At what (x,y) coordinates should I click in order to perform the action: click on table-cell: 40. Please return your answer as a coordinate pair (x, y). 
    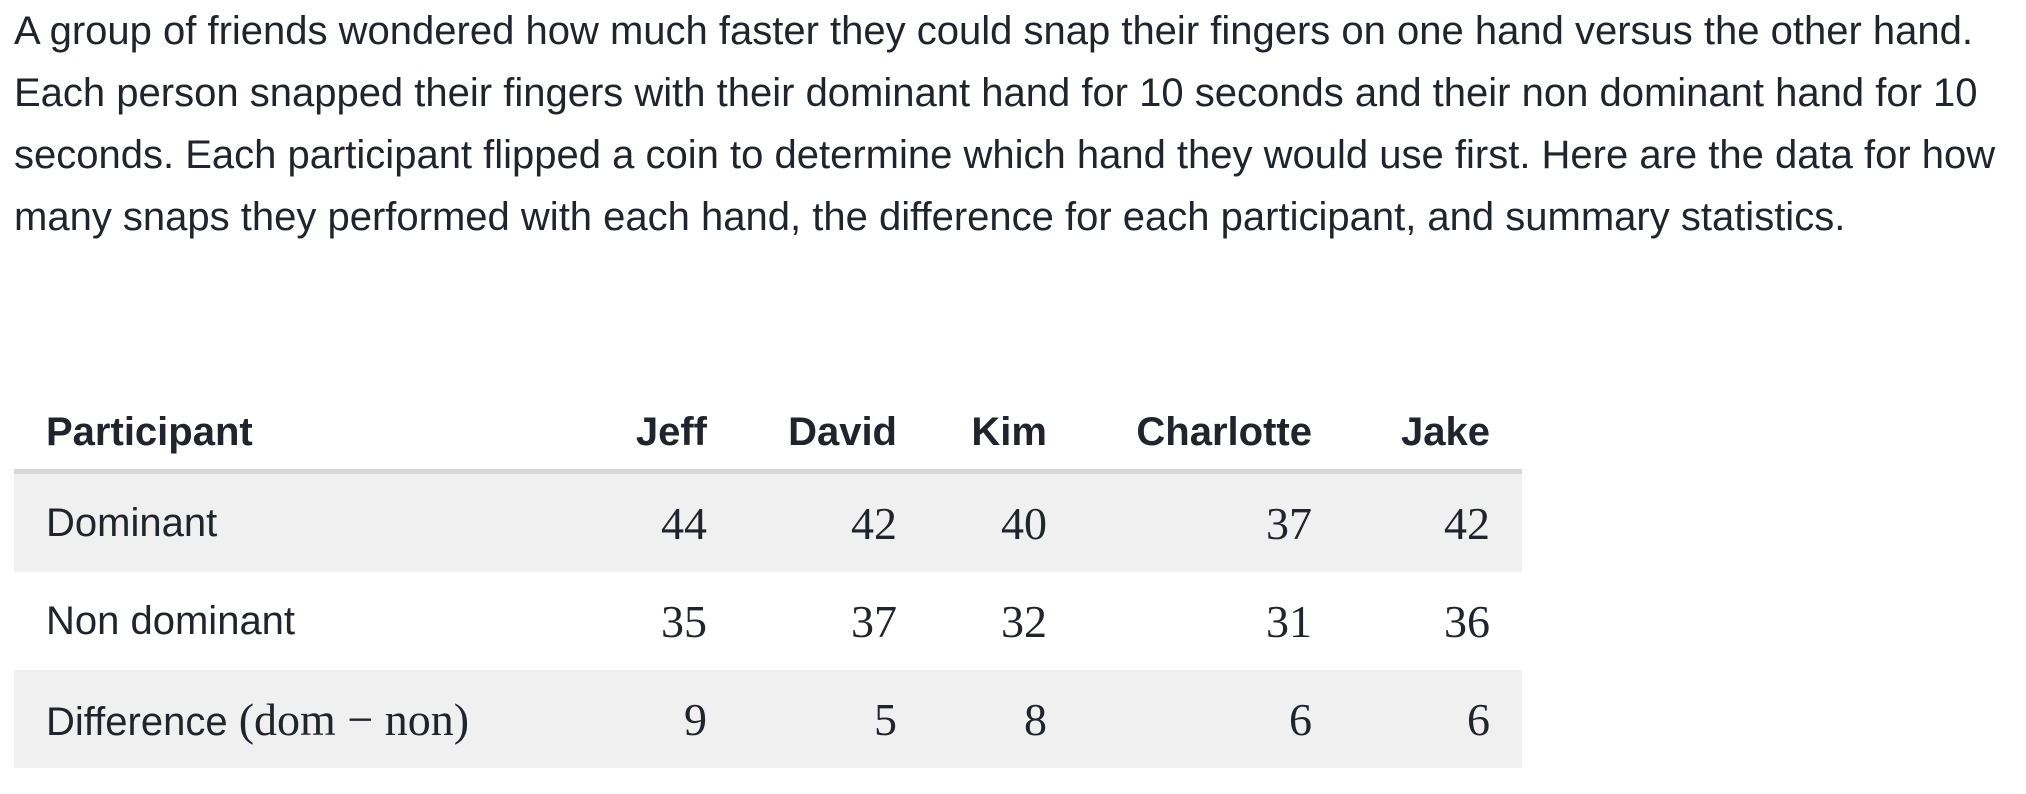
    Looking at the image, I should click on (1004, 521).